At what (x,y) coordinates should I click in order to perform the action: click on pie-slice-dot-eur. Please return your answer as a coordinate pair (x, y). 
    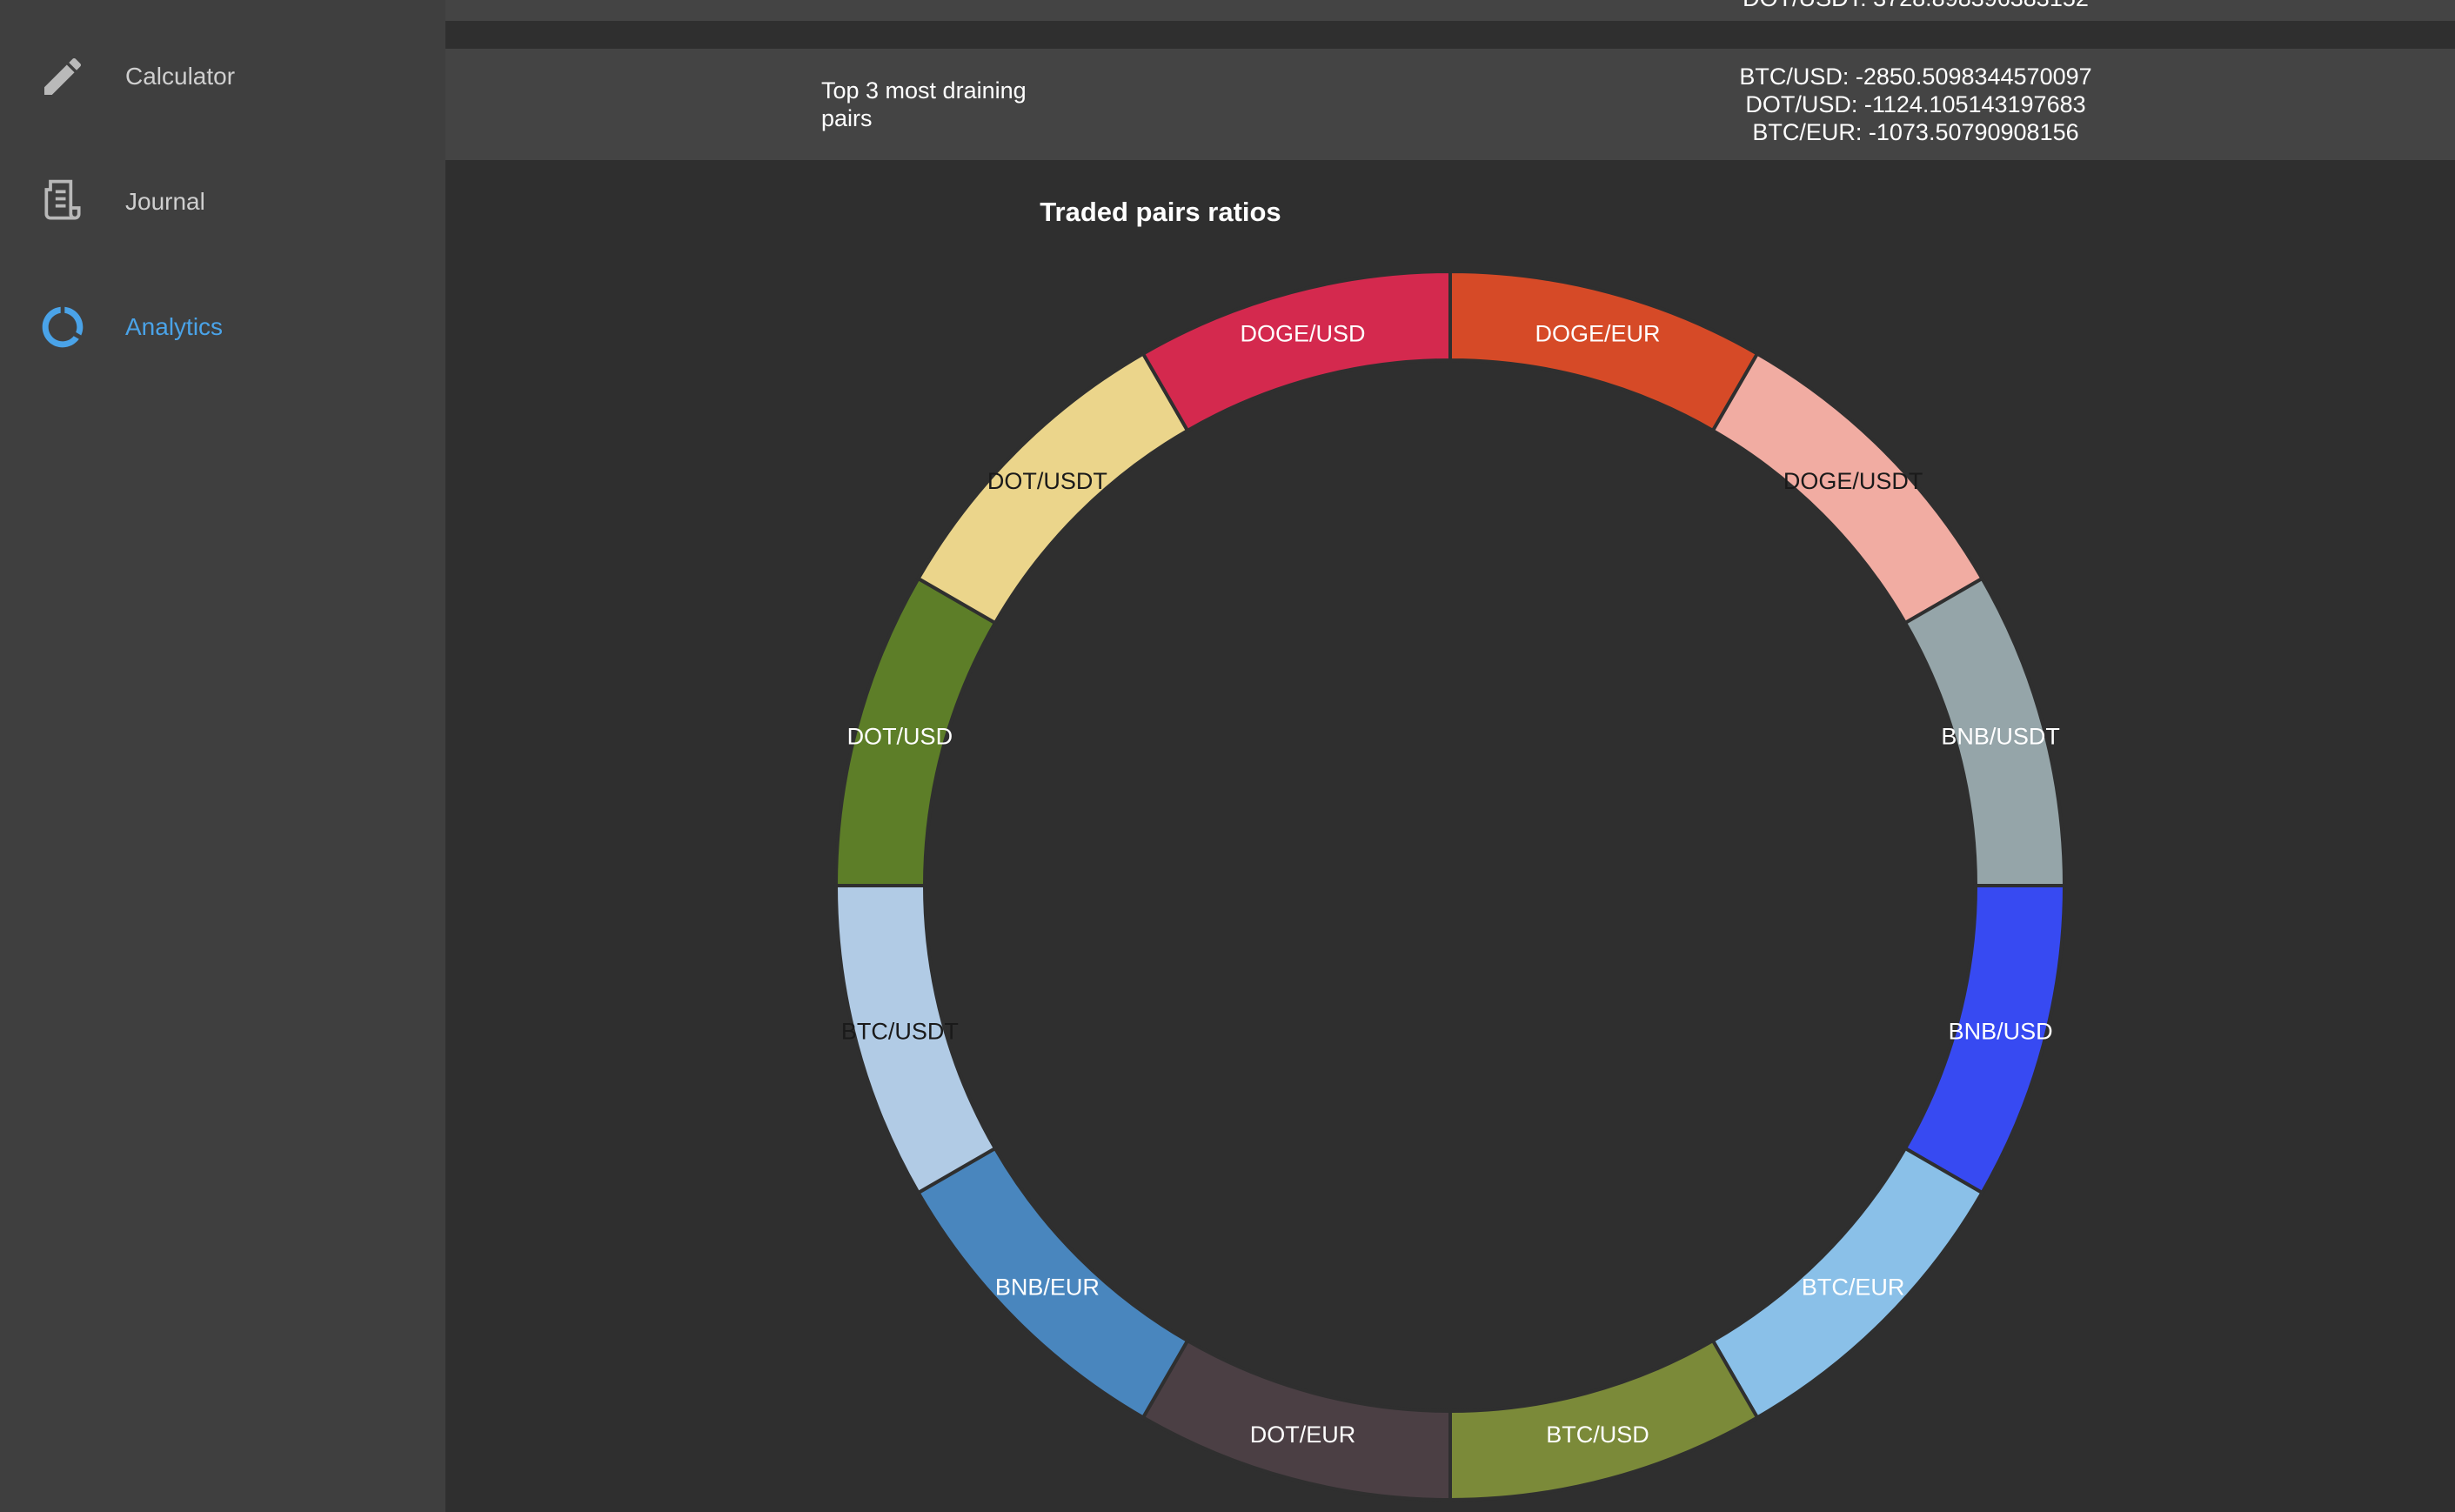
    Looking at the image, I should click on (1296, 1420).